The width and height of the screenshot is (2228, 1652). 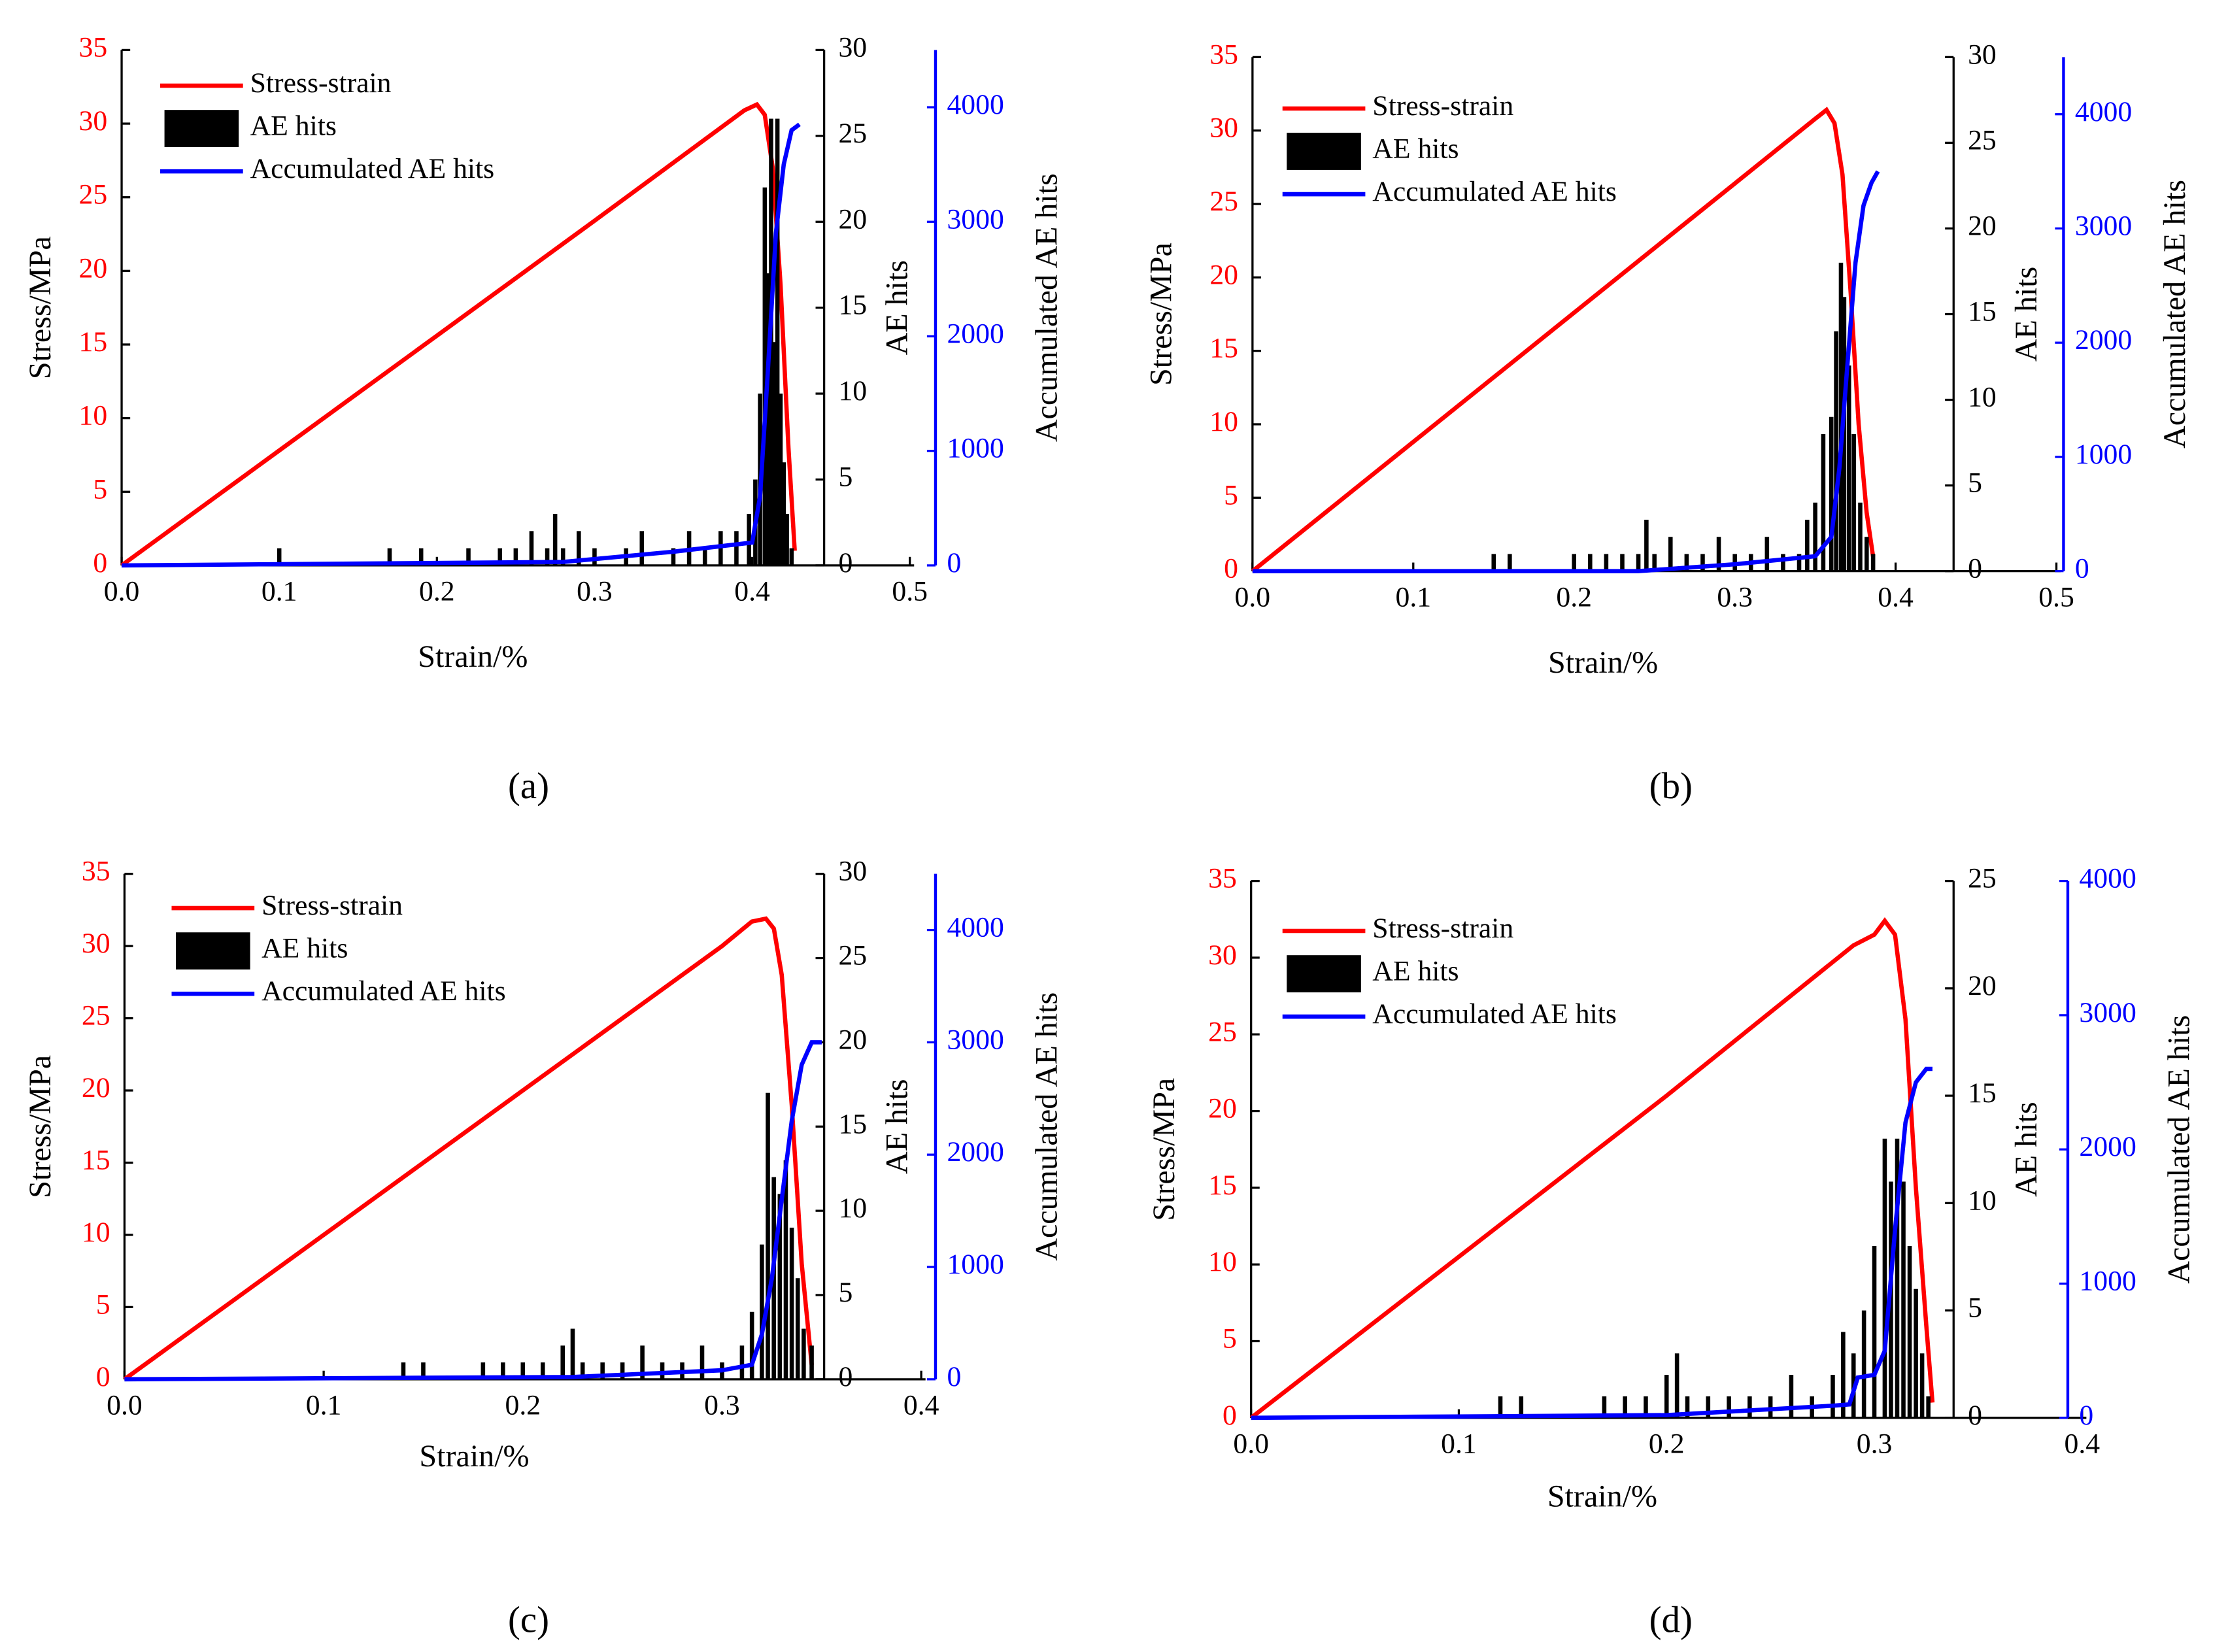 What do you see at coordinates (1223, 1261) in the screenshot?
I see `y-tick-label: 10` at bounding box center [1223, 1261].